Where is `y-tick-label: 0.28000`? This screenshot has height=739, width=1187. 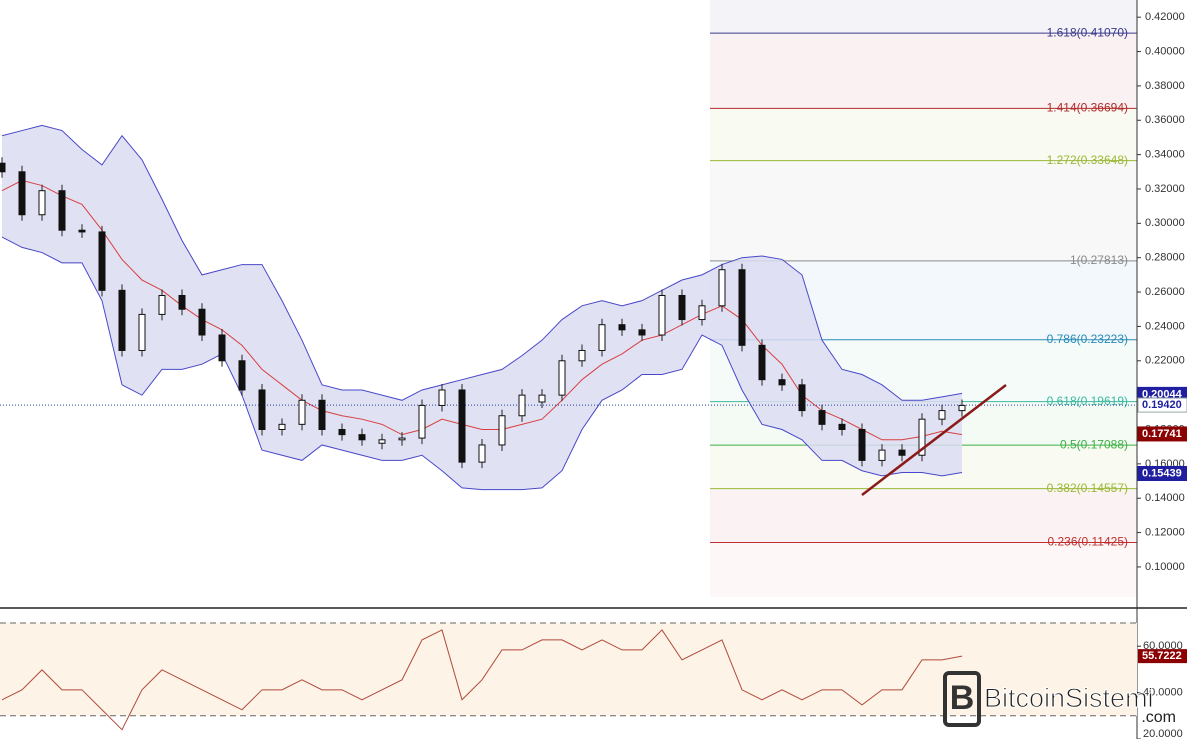 y-tick-label: 0.28000 is located at coordinates (1165, 258).